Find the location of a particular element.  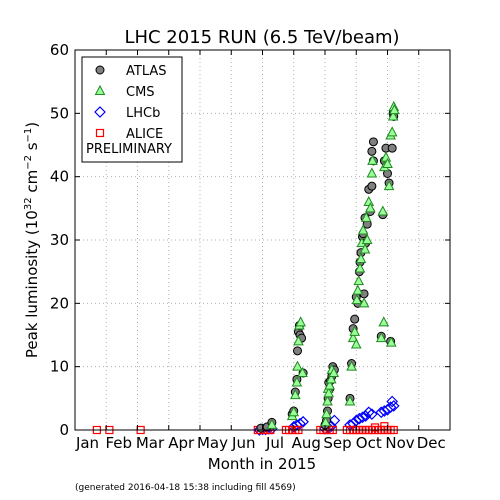

x-tick-label: Sep is located at coordinates (337, 443).